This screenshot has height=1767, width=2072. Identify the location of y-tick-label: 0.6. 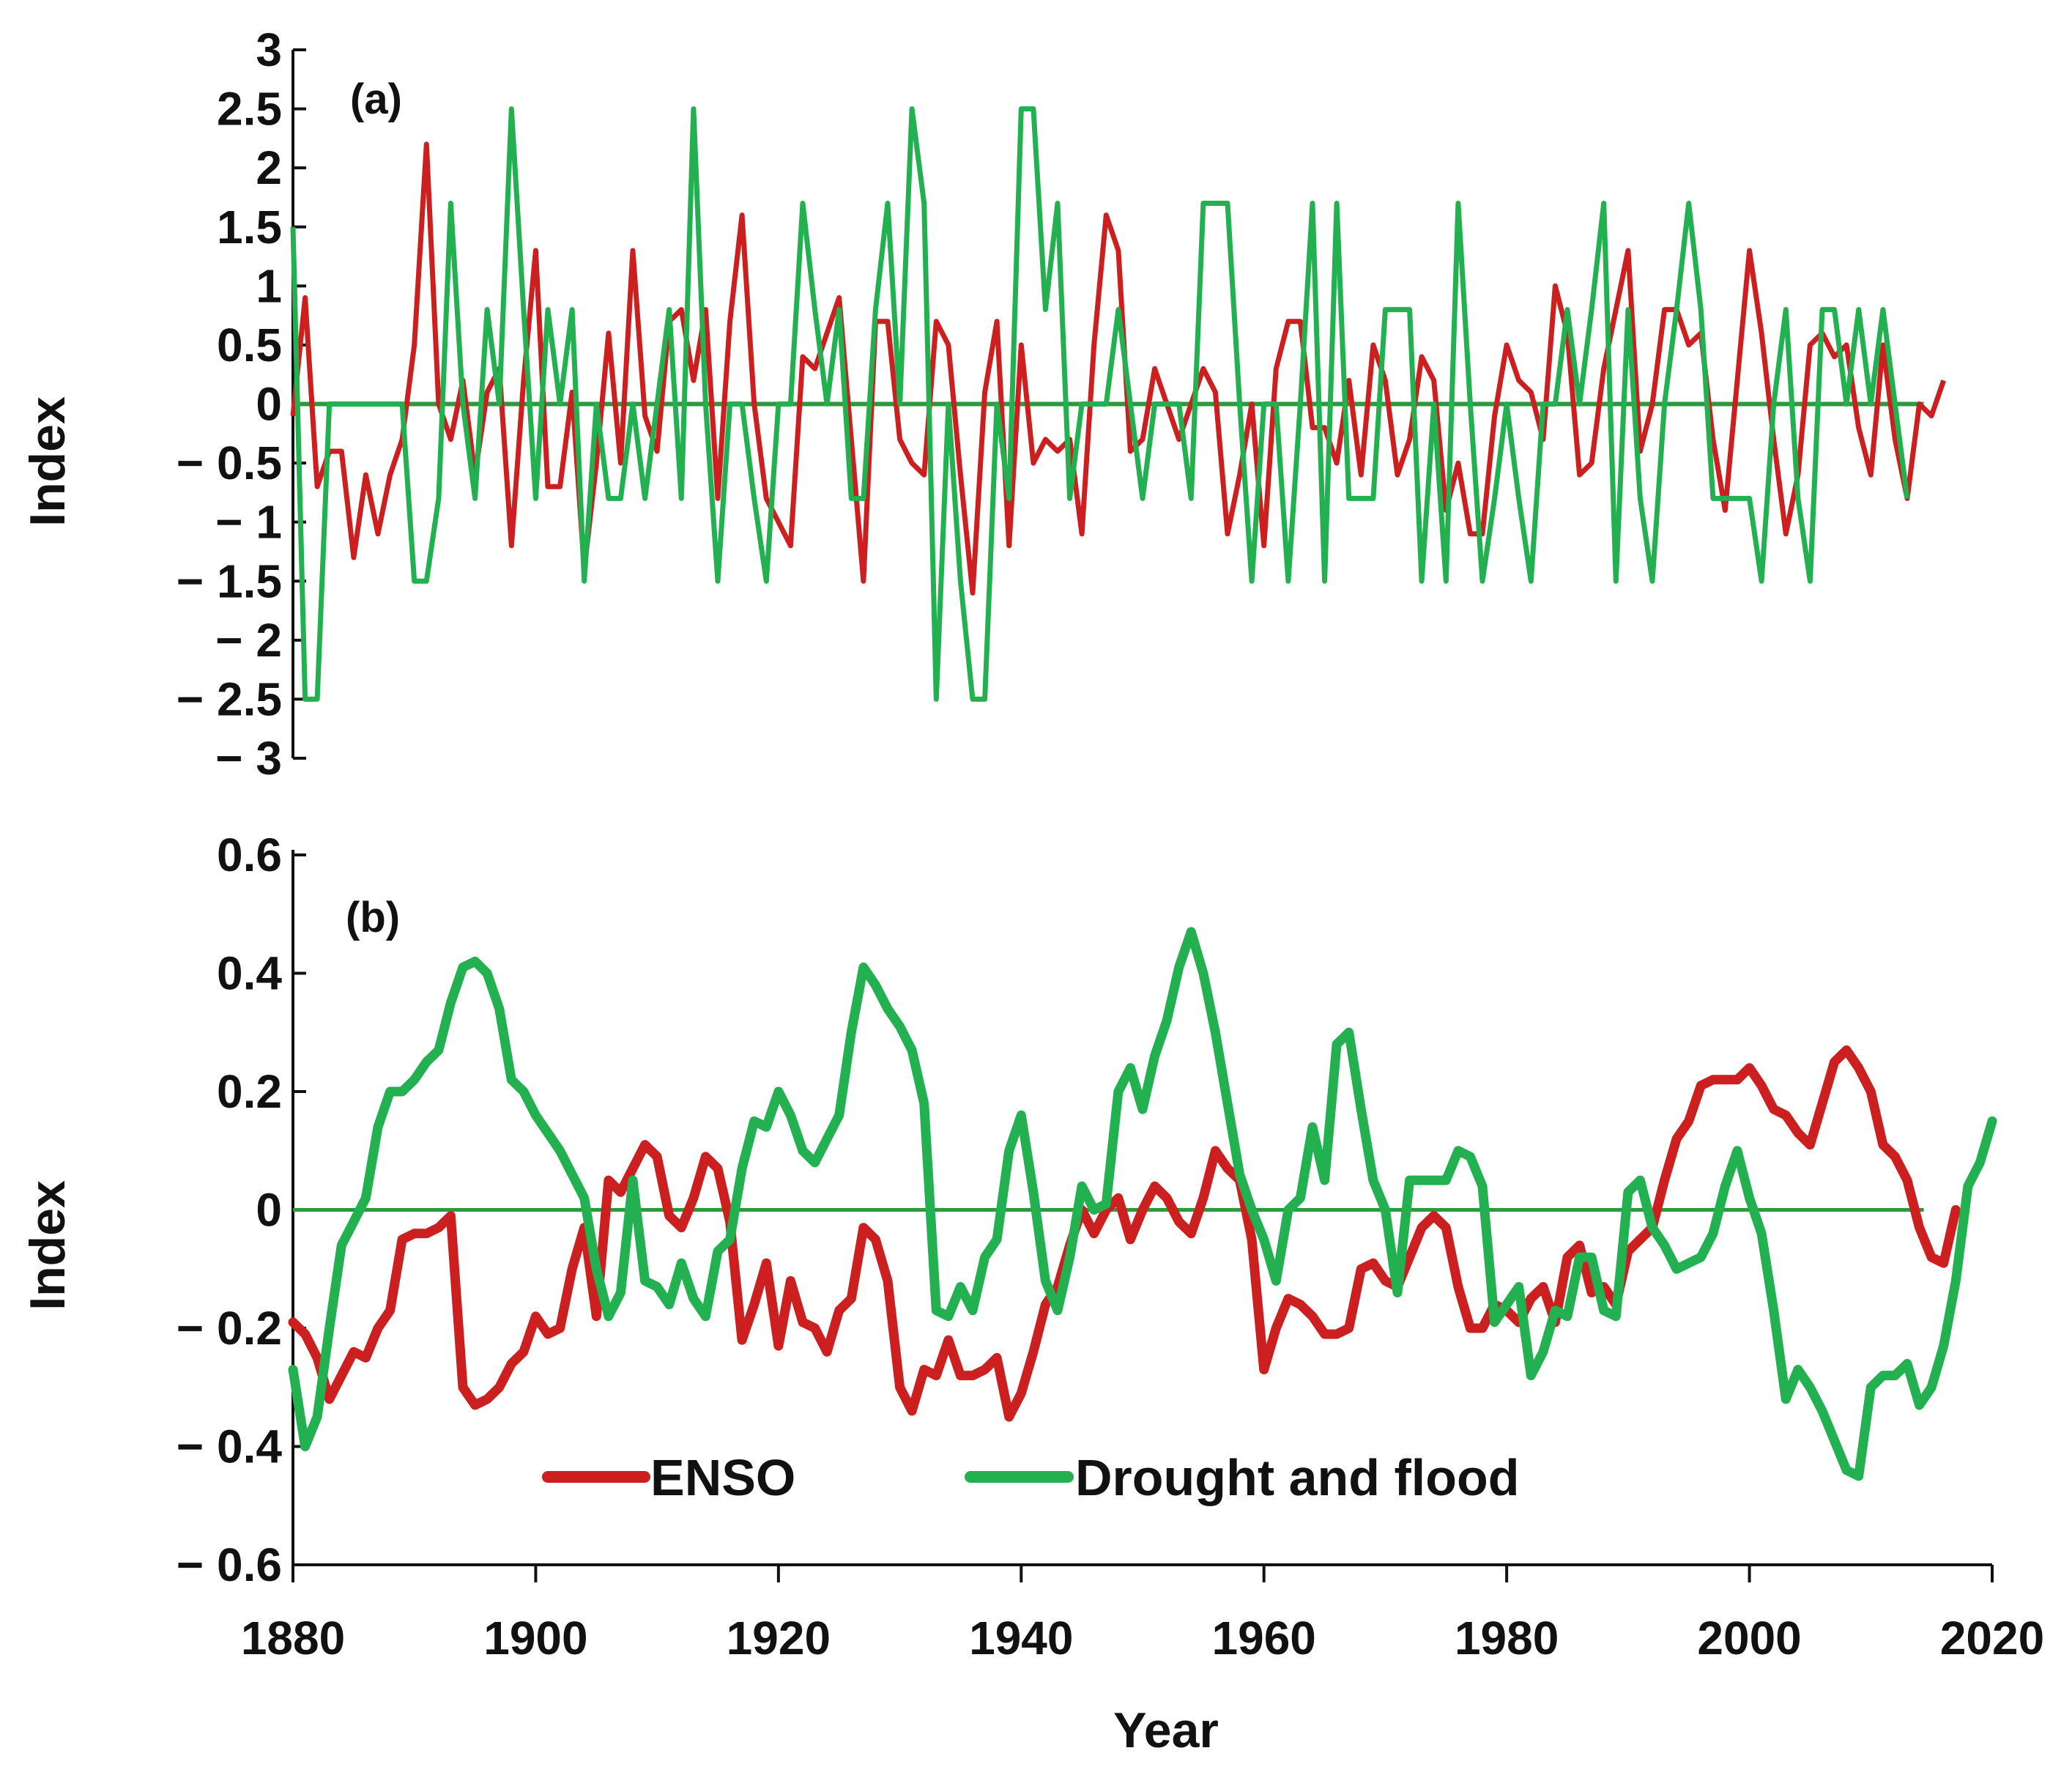
(249, 855).